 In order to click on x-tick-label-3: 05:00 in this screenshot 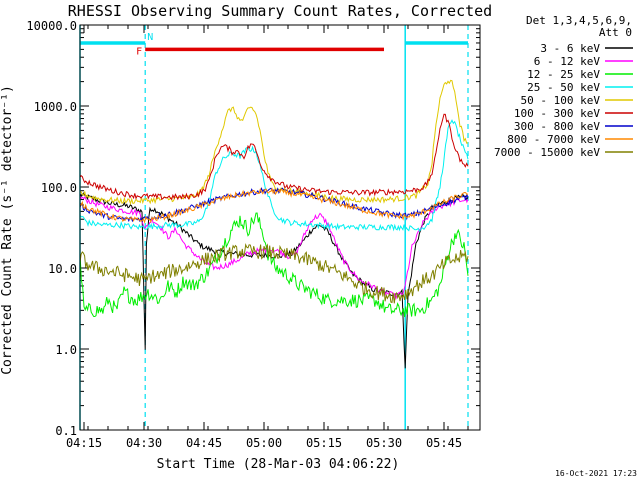, I will do `click(264, 443)`.